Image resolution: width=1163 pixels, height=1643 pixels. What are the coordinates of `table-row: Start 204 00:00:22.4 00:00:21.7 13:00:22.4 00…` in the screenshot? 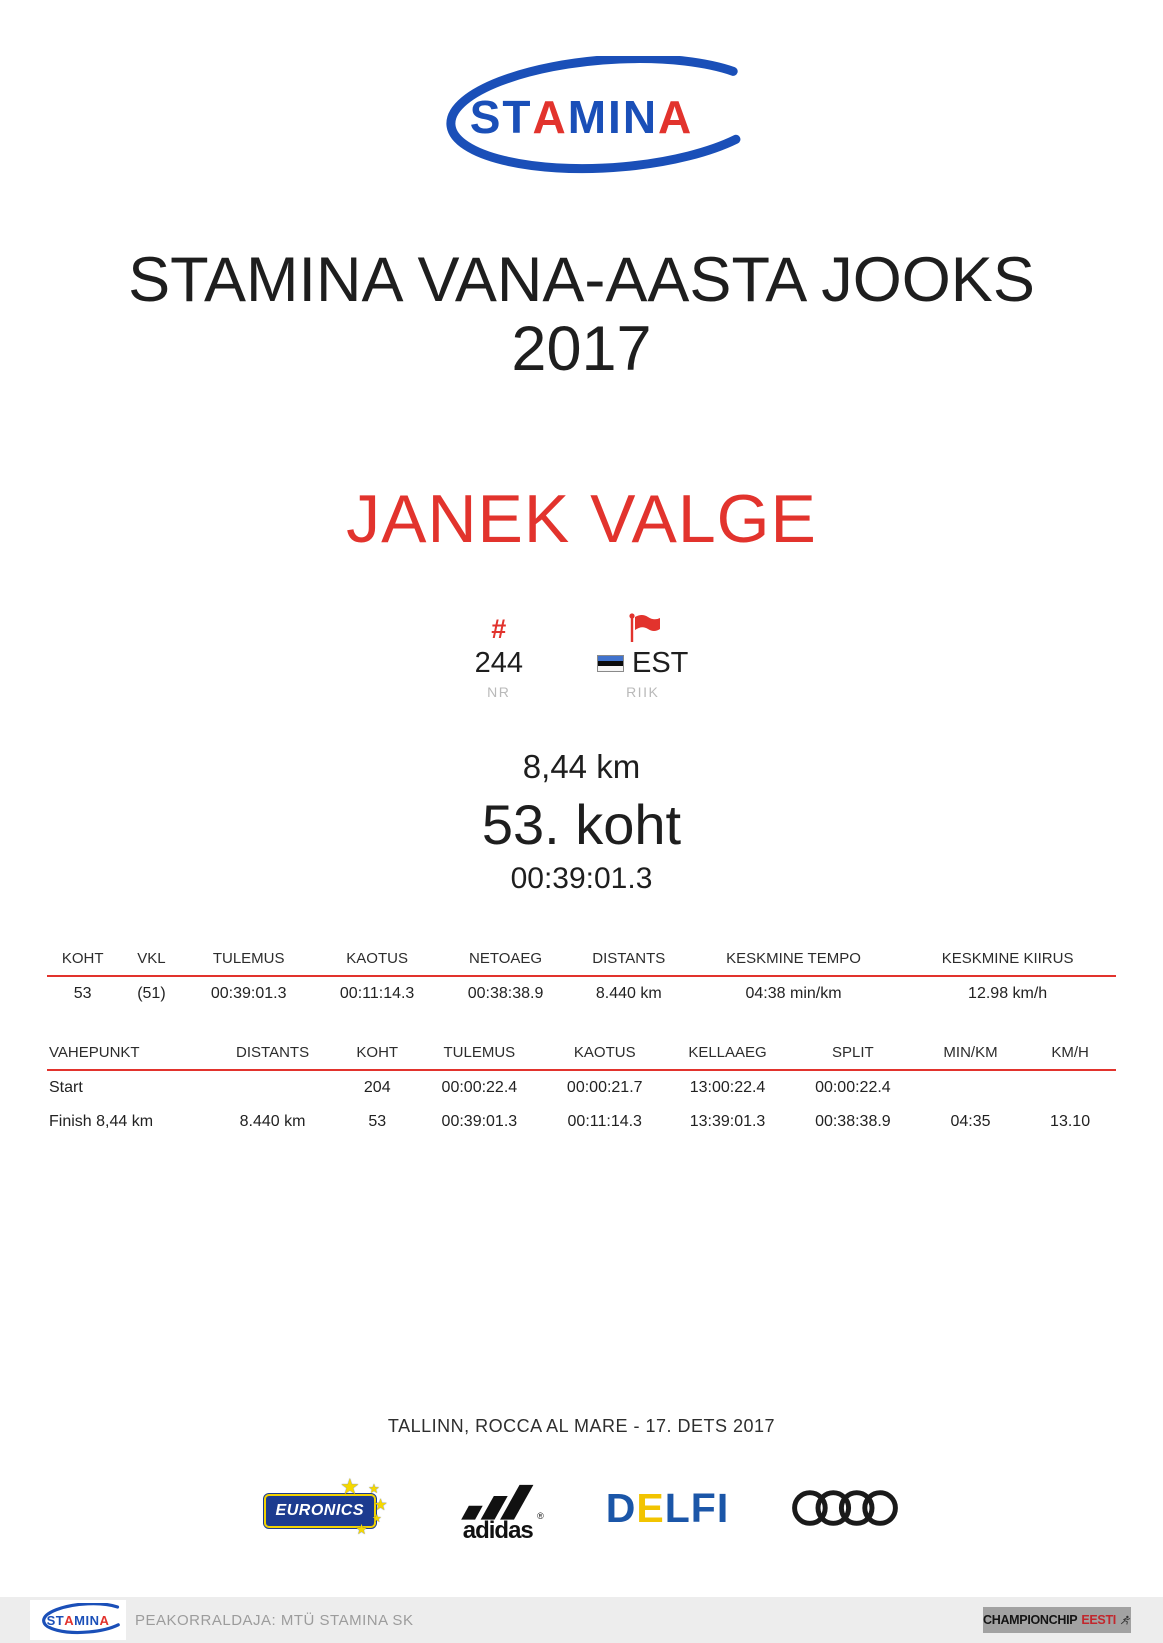 It's located at (581, 1087).